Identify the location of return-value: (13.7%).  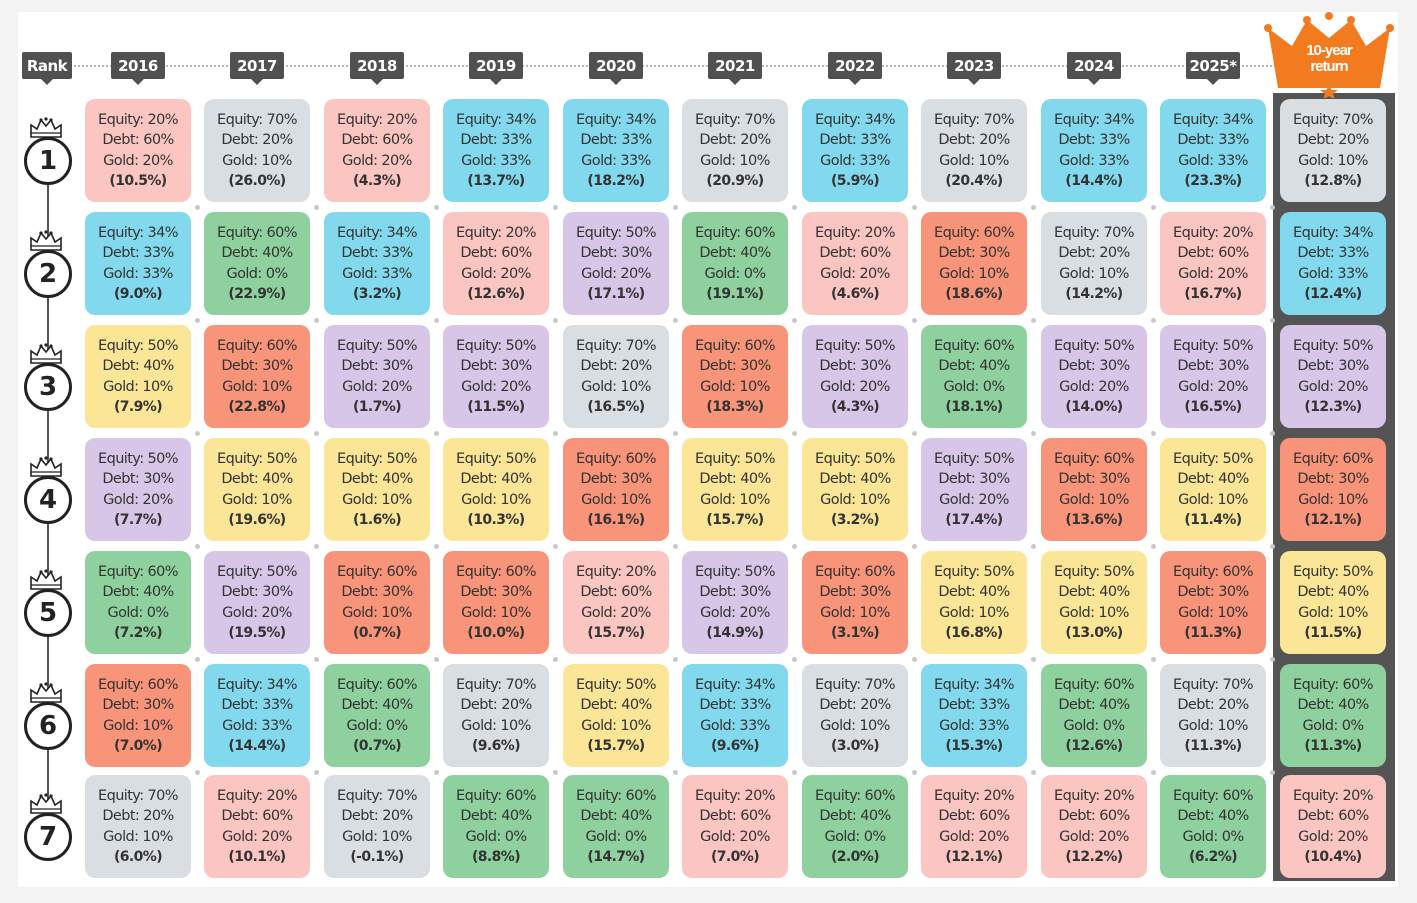
(496, 181).